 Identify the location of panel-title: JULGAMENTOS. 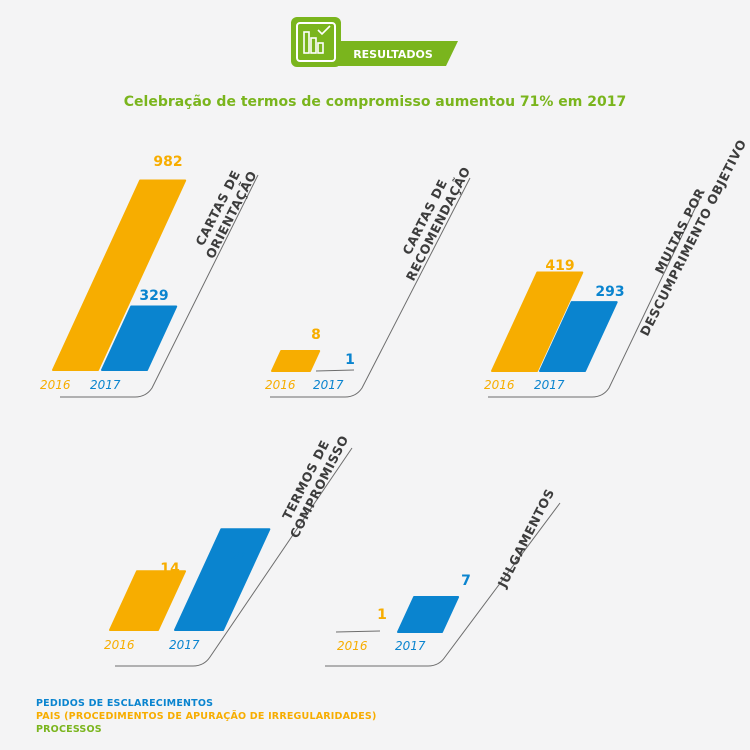
(525, 538).